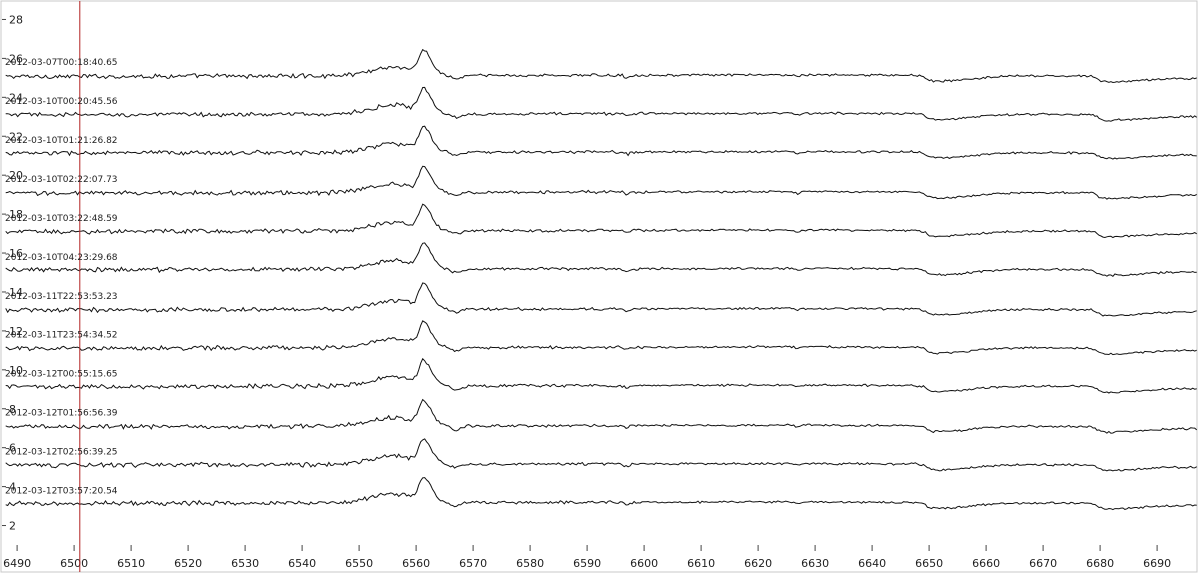 This screenshot has width=1200, height=578. Describe the element at coordinates (986, 563) in the screenshot. I see `x-tick-label: 6660` at that location.